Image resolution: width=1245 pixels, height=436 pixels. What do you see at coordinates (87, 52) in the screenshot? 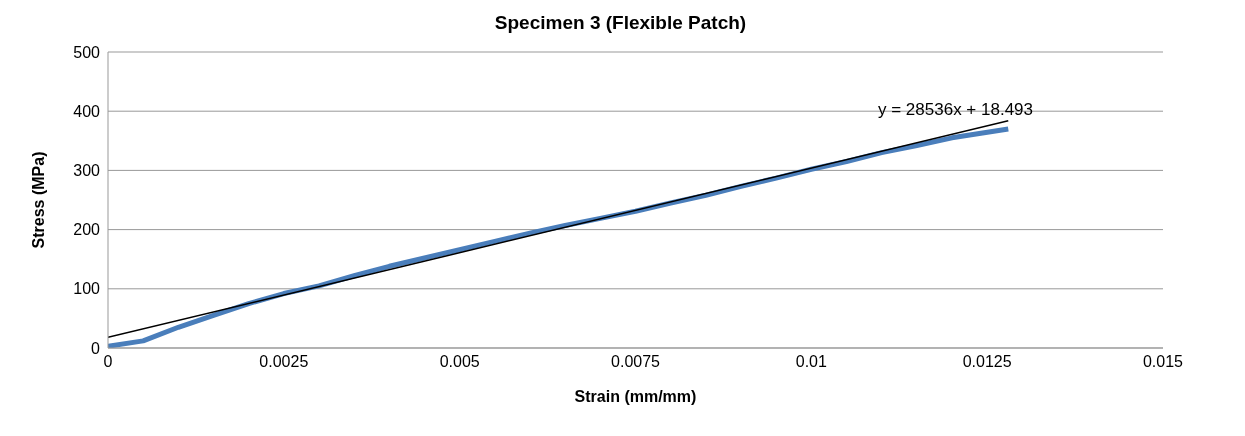
I see `y-tick-label: 500` at bounding box center [87, 52].